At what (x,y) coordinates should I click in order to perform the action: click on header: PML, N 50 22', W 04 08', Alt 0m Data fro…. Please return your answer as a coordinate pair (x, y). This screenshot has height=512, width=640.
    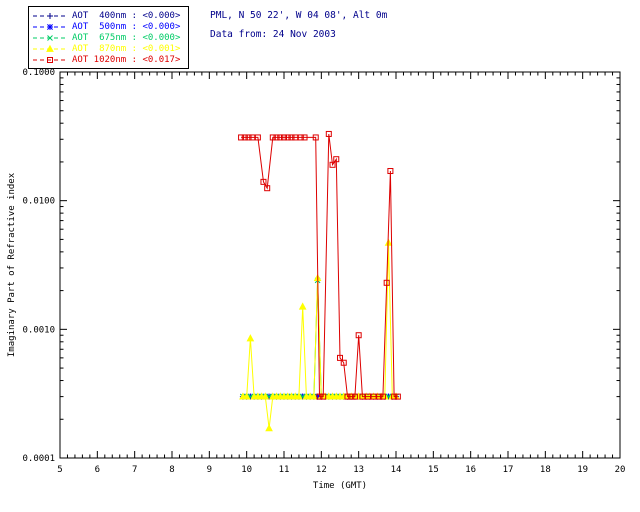
    Looking at the image, I should click on (298, 25).